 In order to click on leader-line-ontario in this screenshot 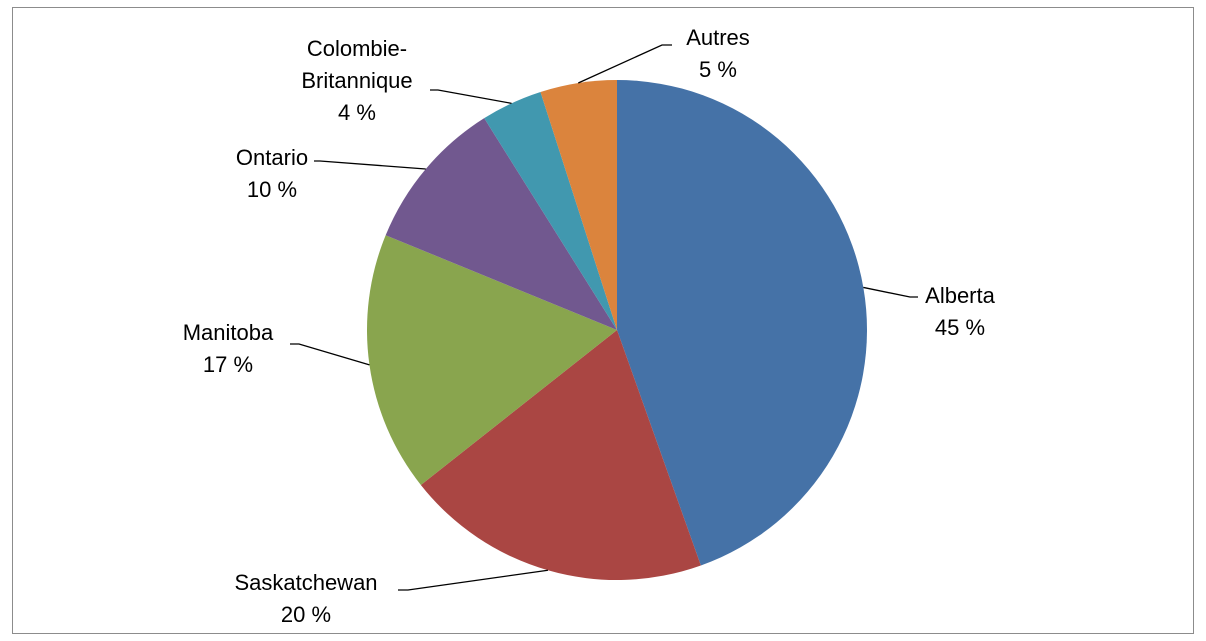, I will do `click(370, 165)`.